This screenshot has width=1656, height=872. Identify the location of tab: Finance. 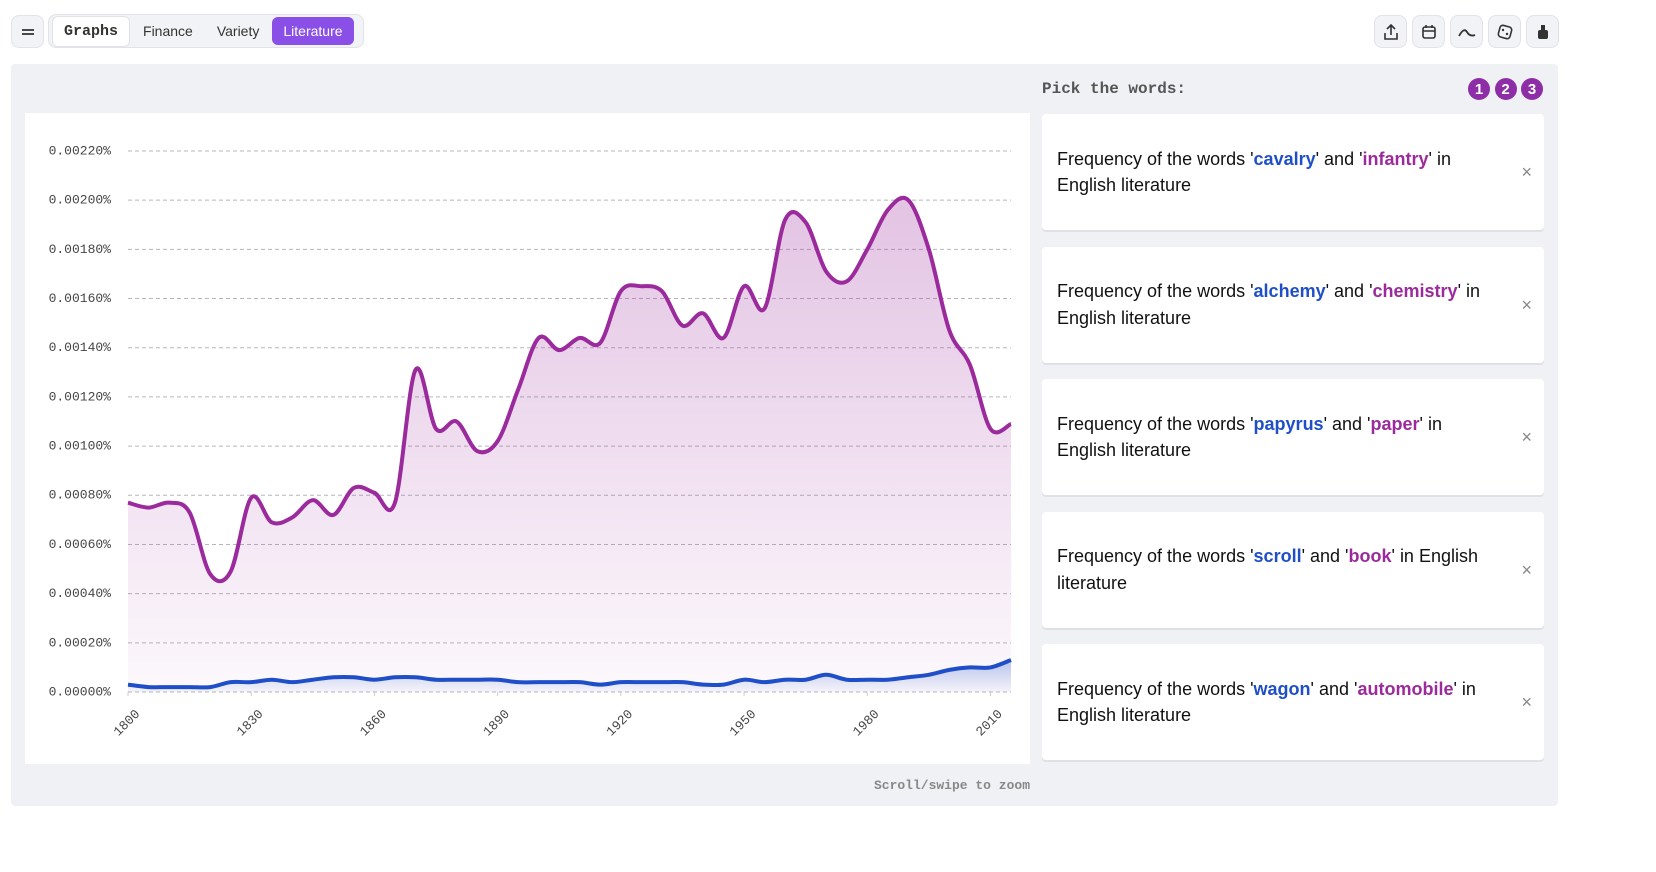
(168, 31).